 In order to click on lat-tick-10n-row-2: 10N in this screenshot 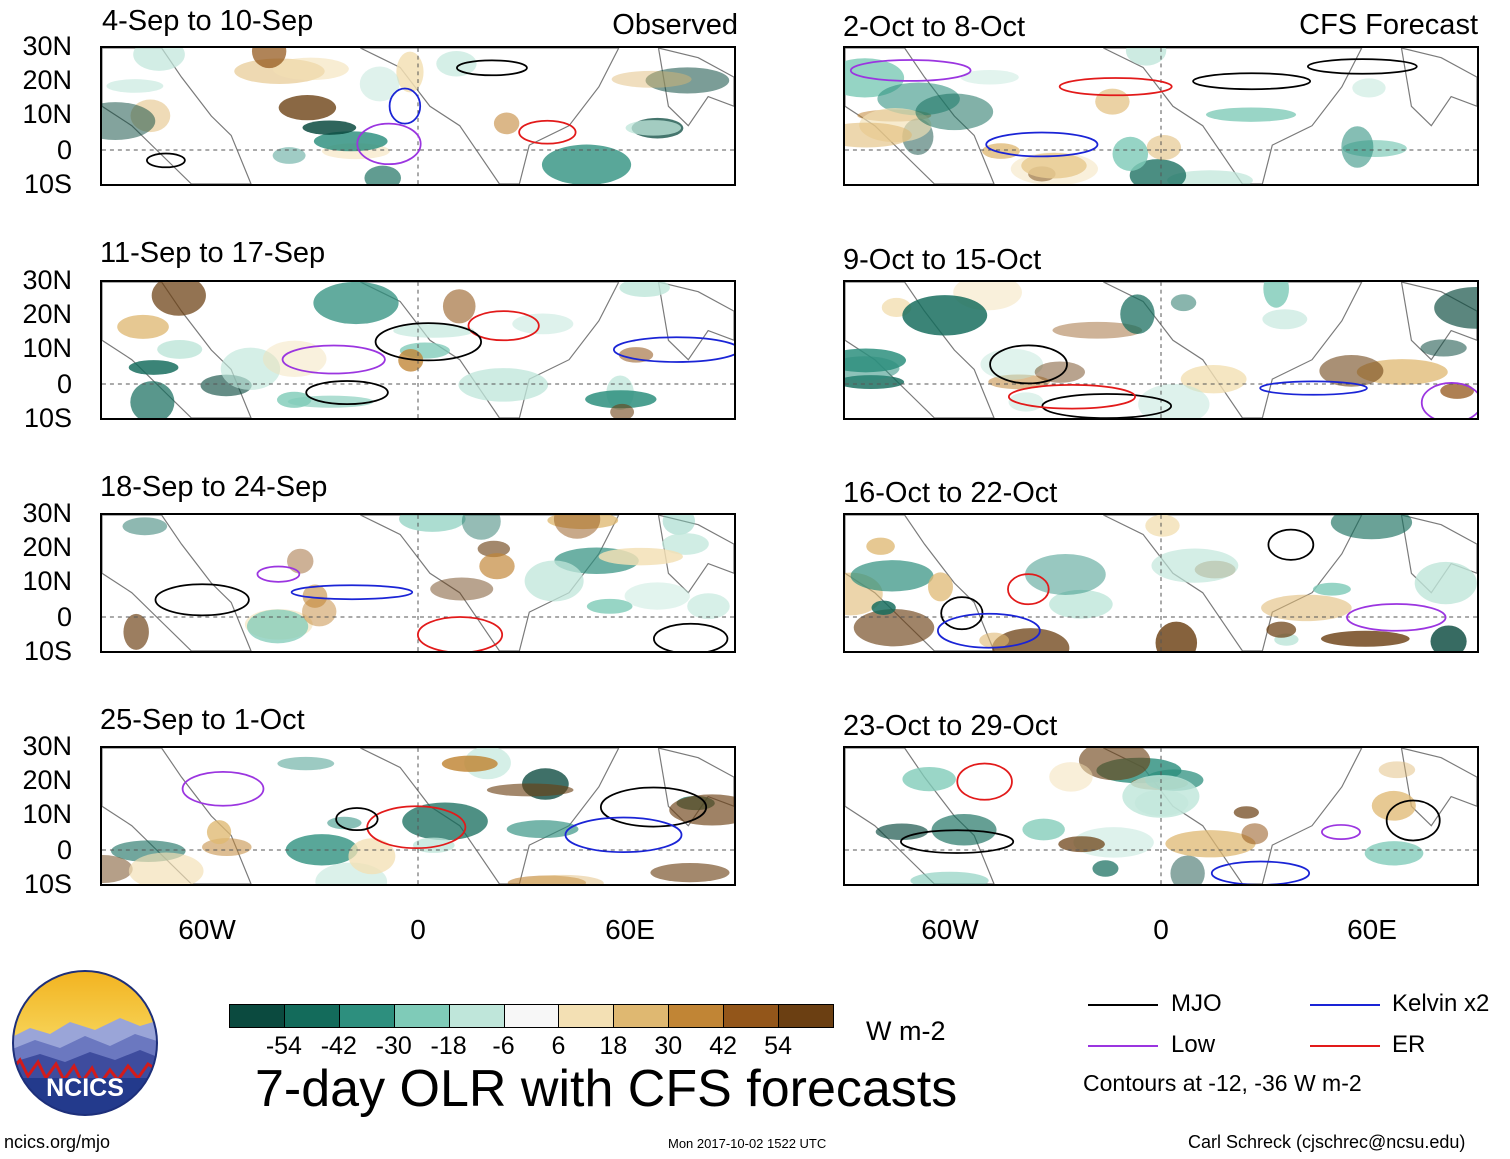, I will do `click(47, 348)`.